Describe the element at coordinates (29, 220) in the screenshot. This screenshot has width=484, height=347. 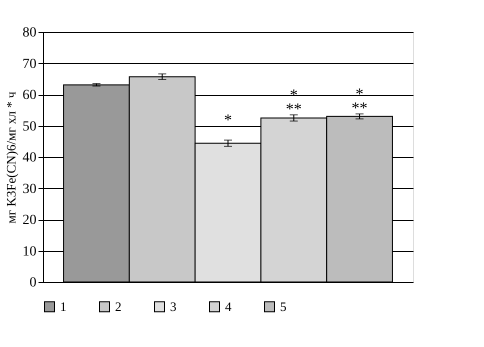
I see `y-tick-label: 20` at that location.